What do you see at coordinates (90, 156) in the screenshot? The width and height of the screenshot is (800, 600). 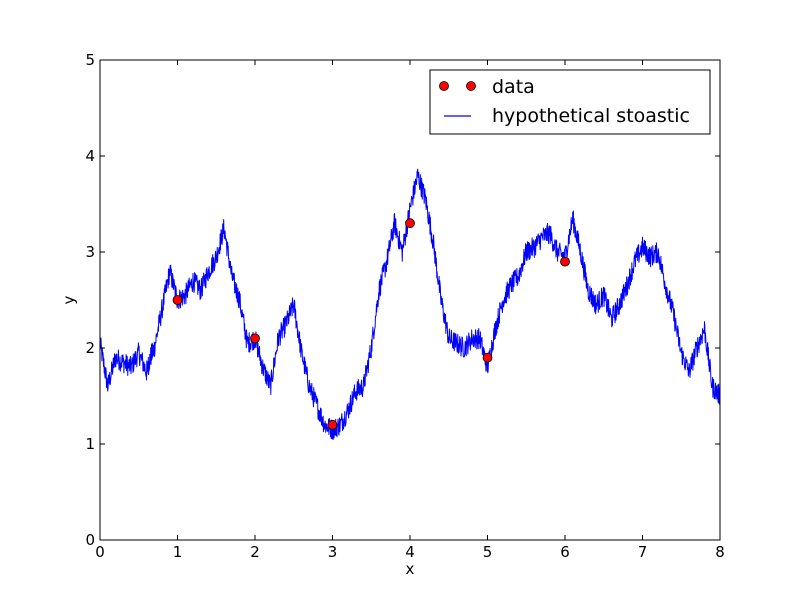 I see `y-tick-label: 4` at bounding box center [90, 156].